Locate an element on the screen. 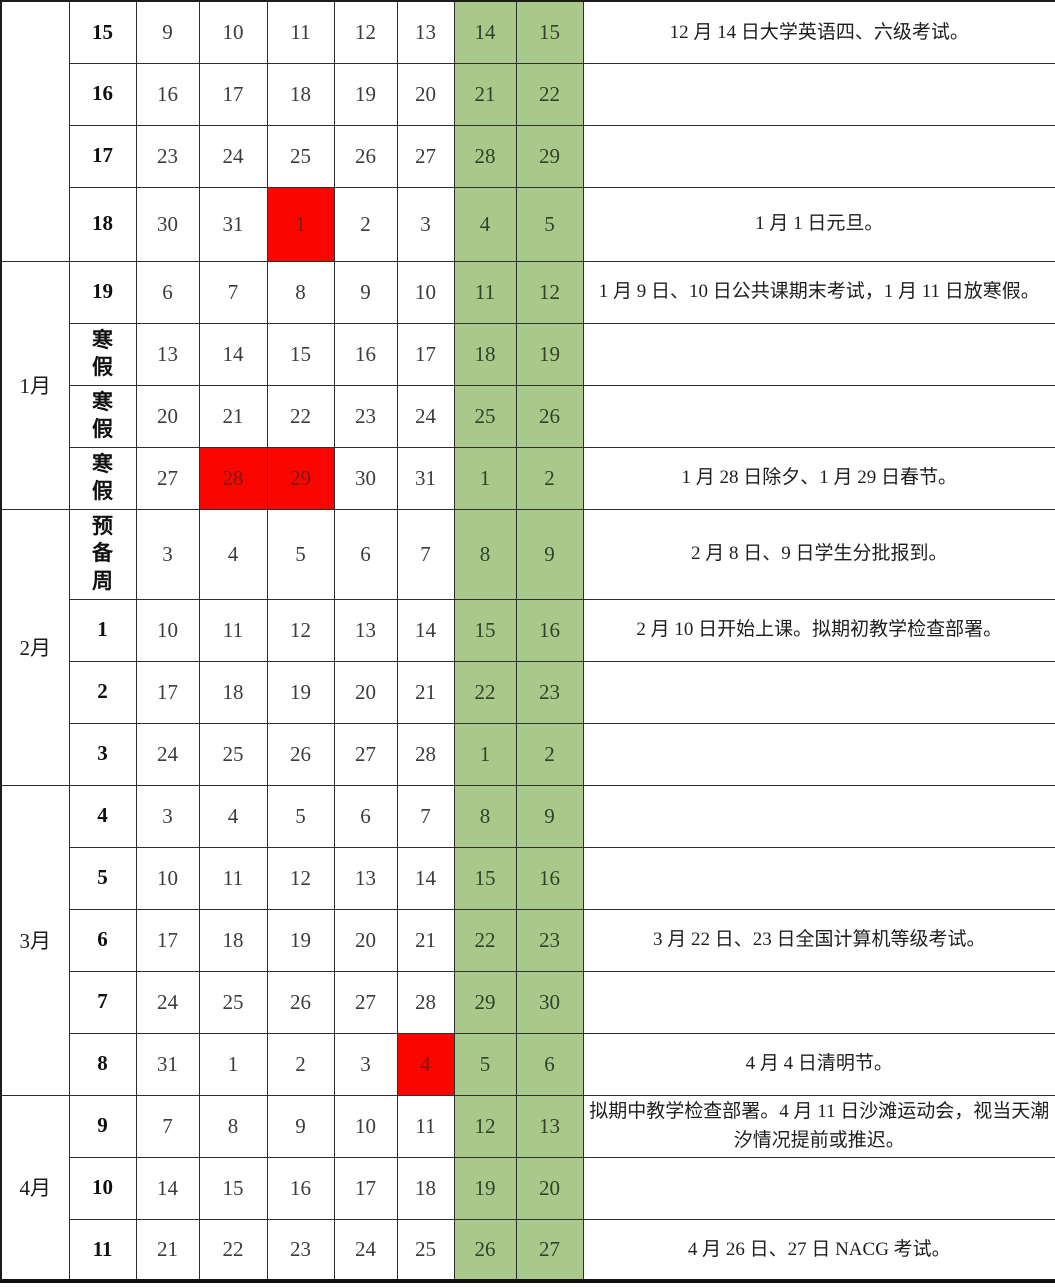  week-number-label: 寒假 is located at coordinates (102, 477).